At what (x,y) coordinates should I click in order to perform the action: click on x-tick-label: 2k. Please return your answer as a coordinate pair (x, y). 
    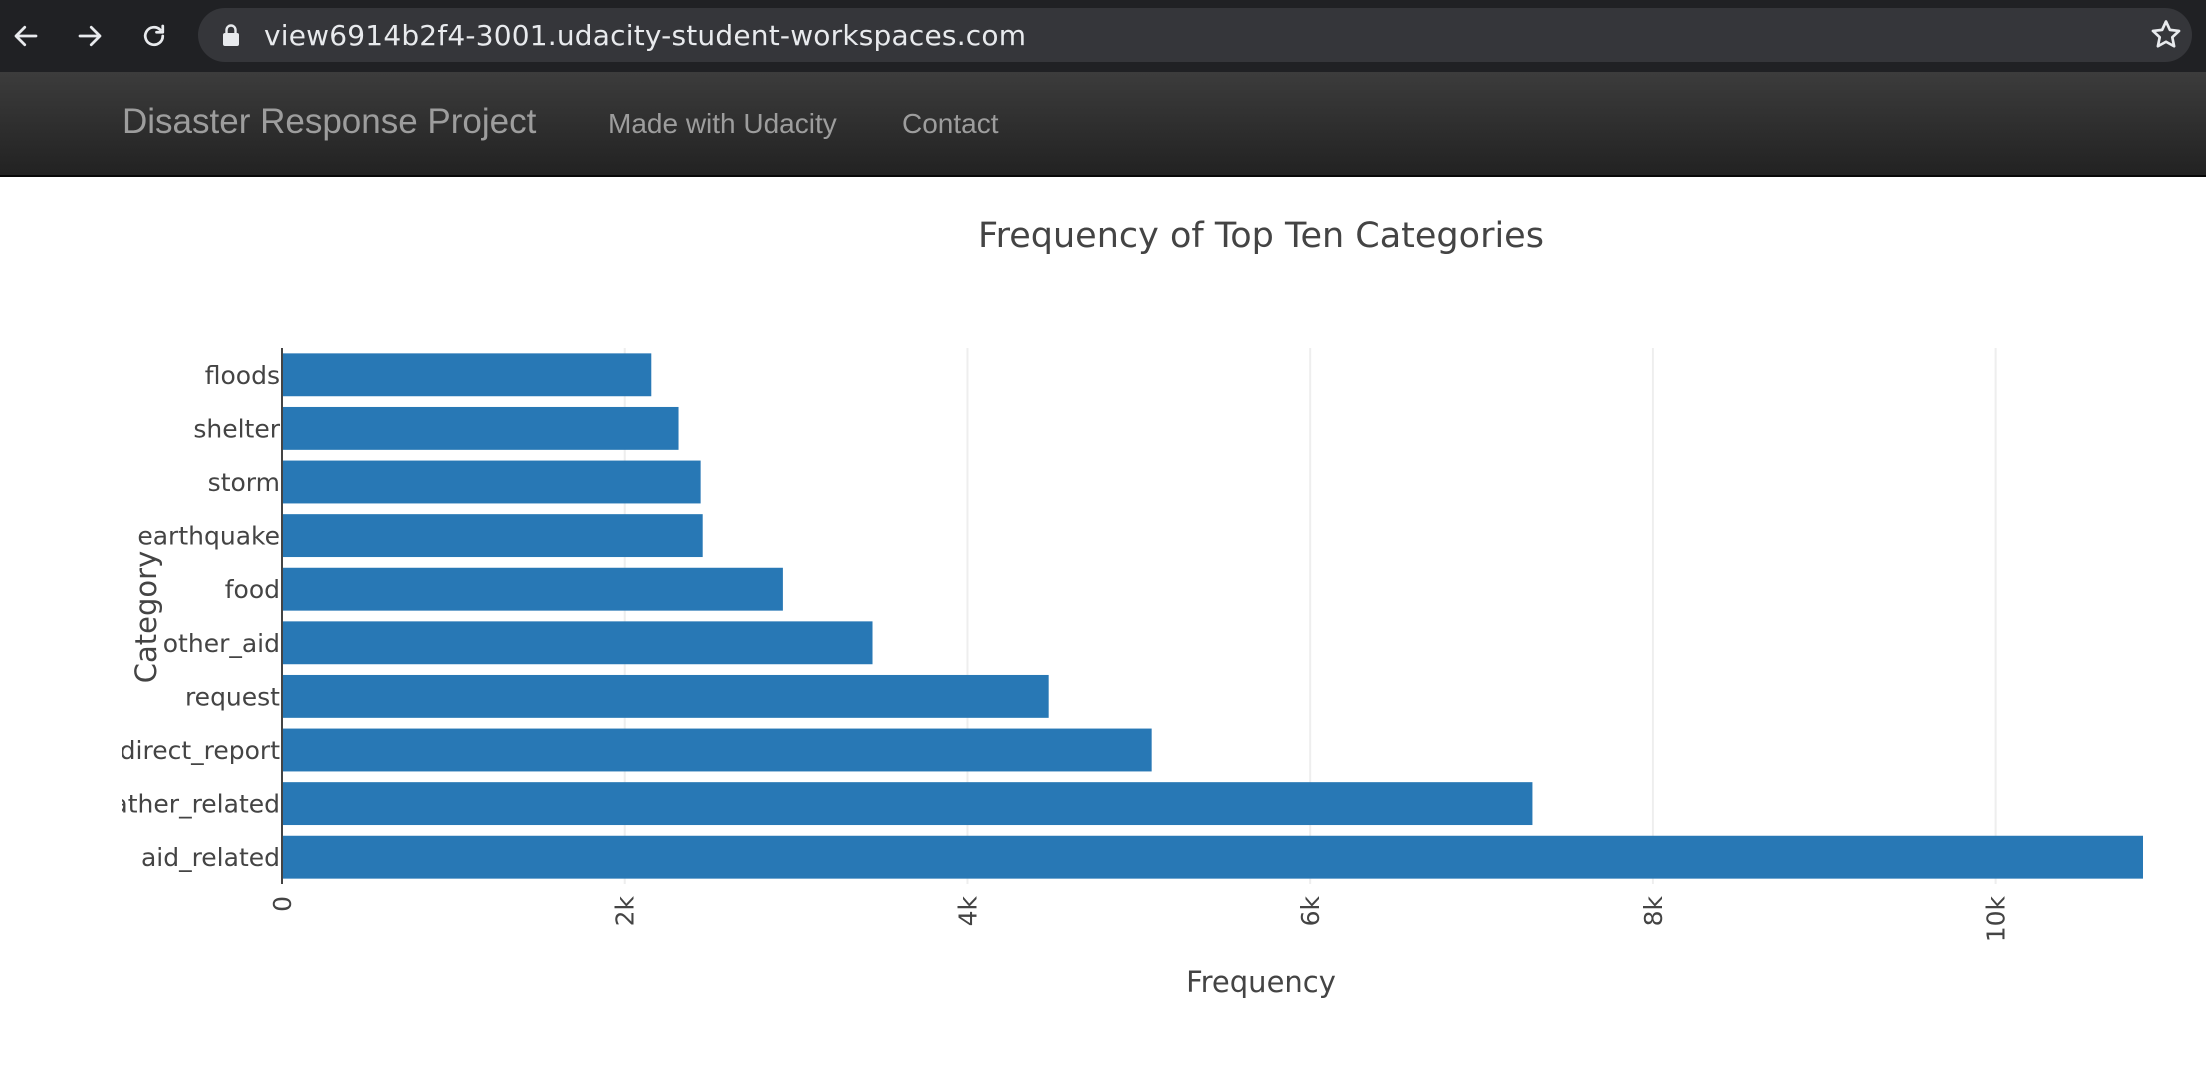
    Looking at the image, I should click on (625, 910).